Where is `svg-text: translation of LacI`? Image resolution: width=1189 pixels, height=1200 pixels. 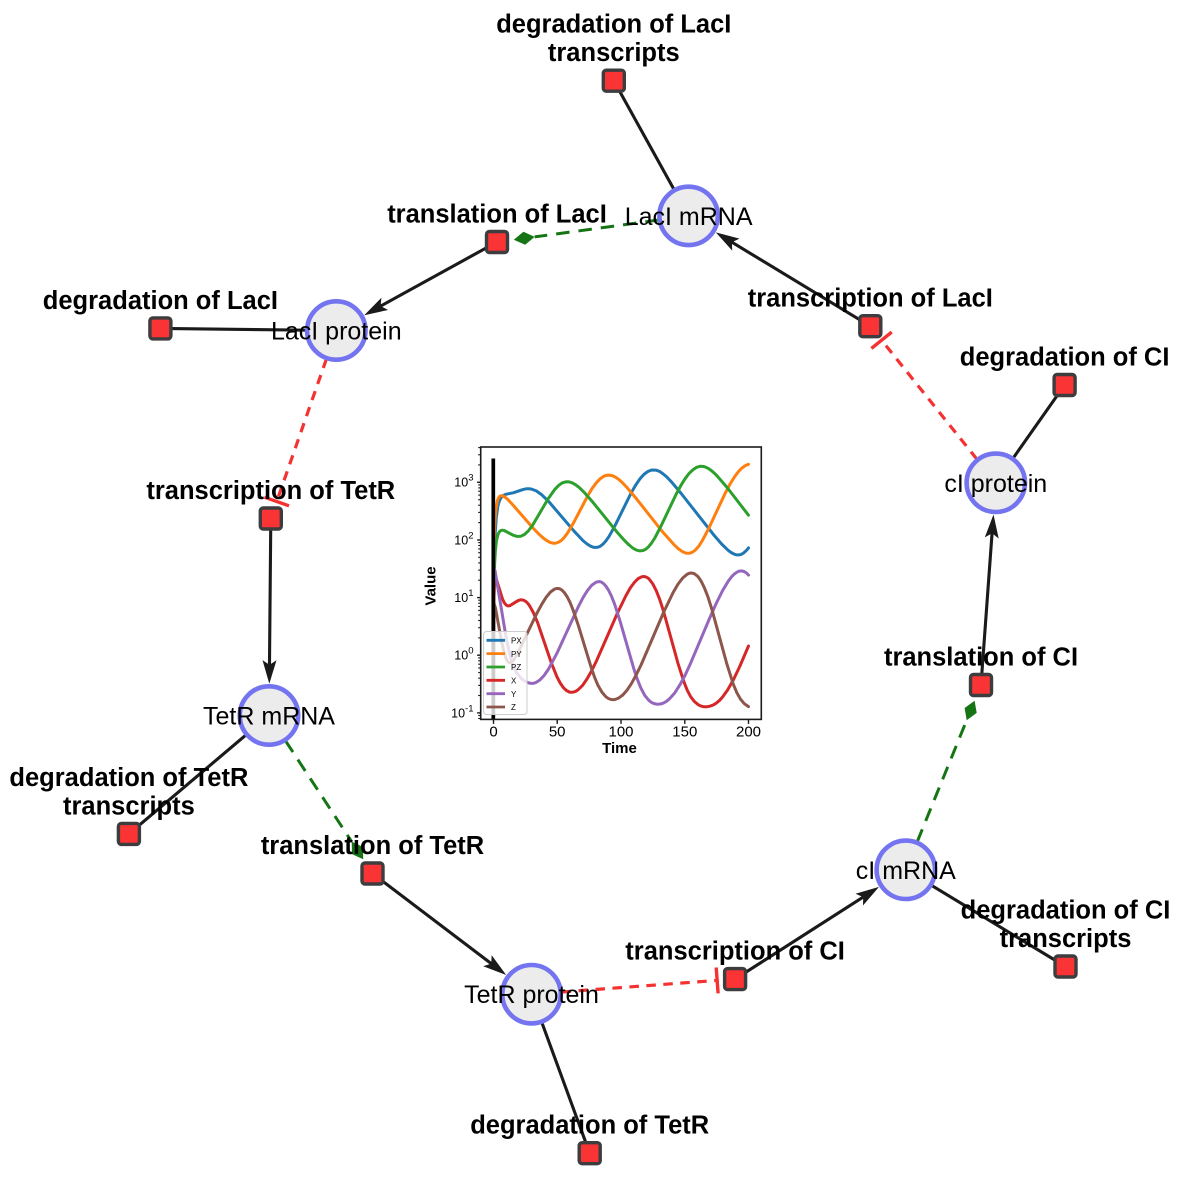
svg-text: translation of LacI is located at coordinates (497, 215).